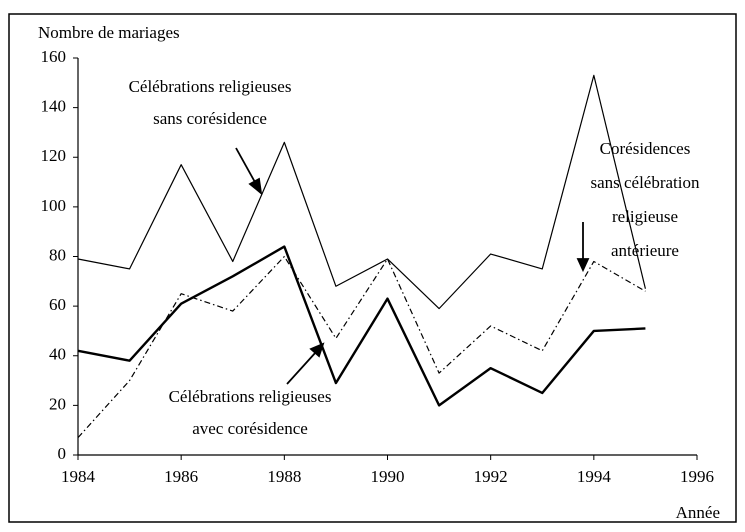 This screenshot has height=532, width=745. Describe the element at coordinates (57, 254) in the screenshot. I see `y-tick-label: 80` at that location.